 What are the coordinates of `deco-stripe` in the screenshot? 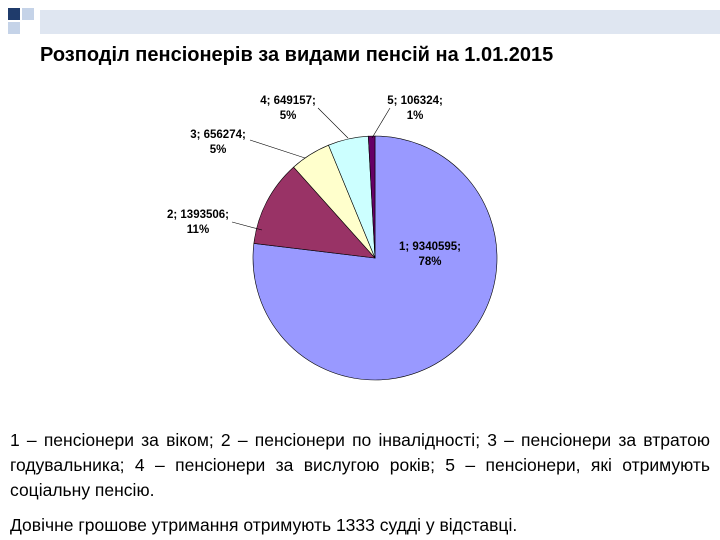 It's located at (380, 22).